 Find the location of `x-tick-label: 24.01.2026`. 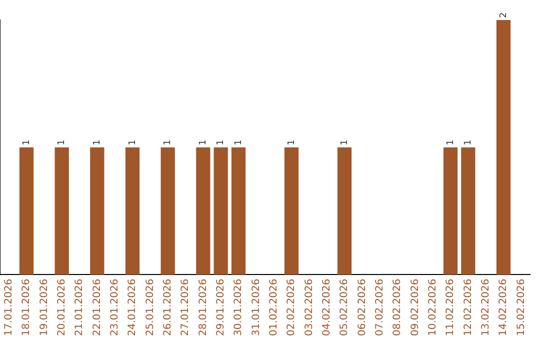

x-tick-label: 24.01.2026 is located at coordinates (132, 307).